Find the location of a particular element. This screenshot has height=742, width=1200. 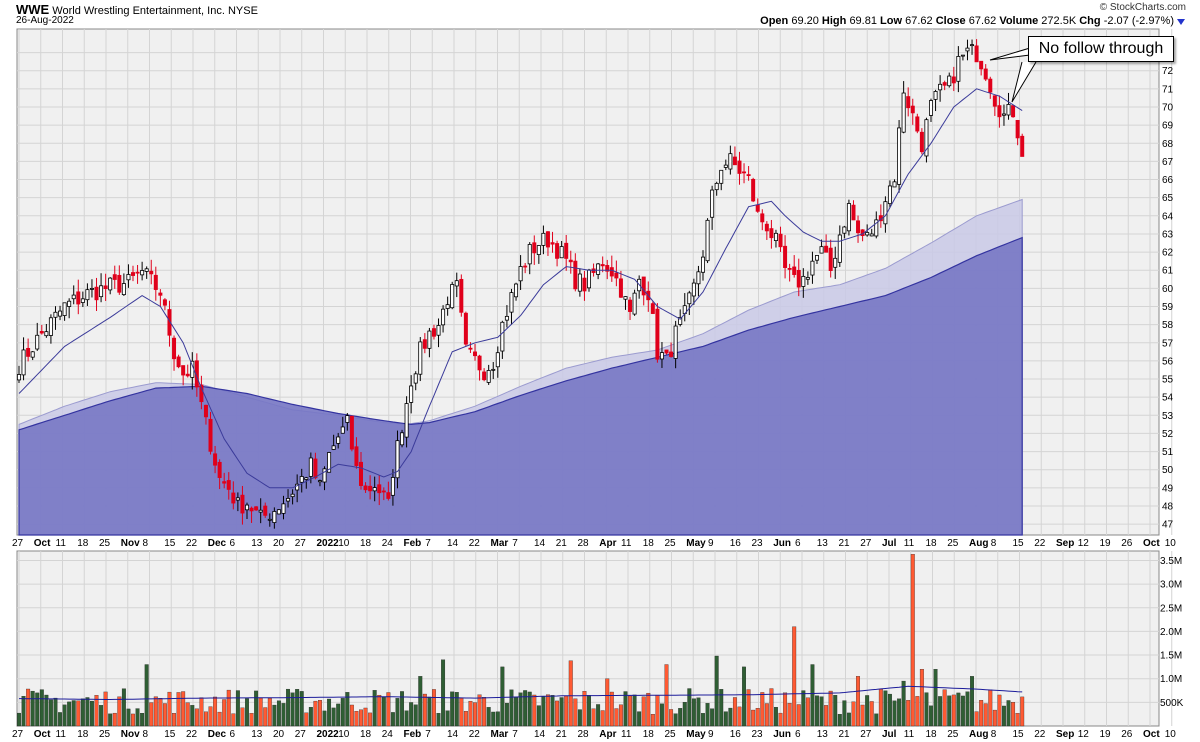

low-value: 67.62 is located at coordinates (919, 21).